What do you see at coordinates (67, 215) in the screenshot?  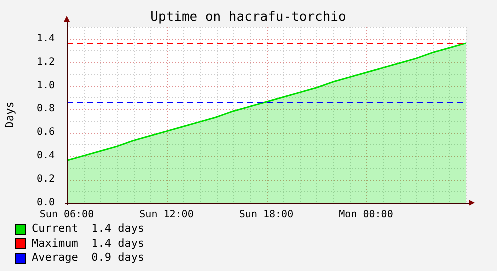 I see `x-tick-label: Sun 06:00` at bounding box center [67, 215].